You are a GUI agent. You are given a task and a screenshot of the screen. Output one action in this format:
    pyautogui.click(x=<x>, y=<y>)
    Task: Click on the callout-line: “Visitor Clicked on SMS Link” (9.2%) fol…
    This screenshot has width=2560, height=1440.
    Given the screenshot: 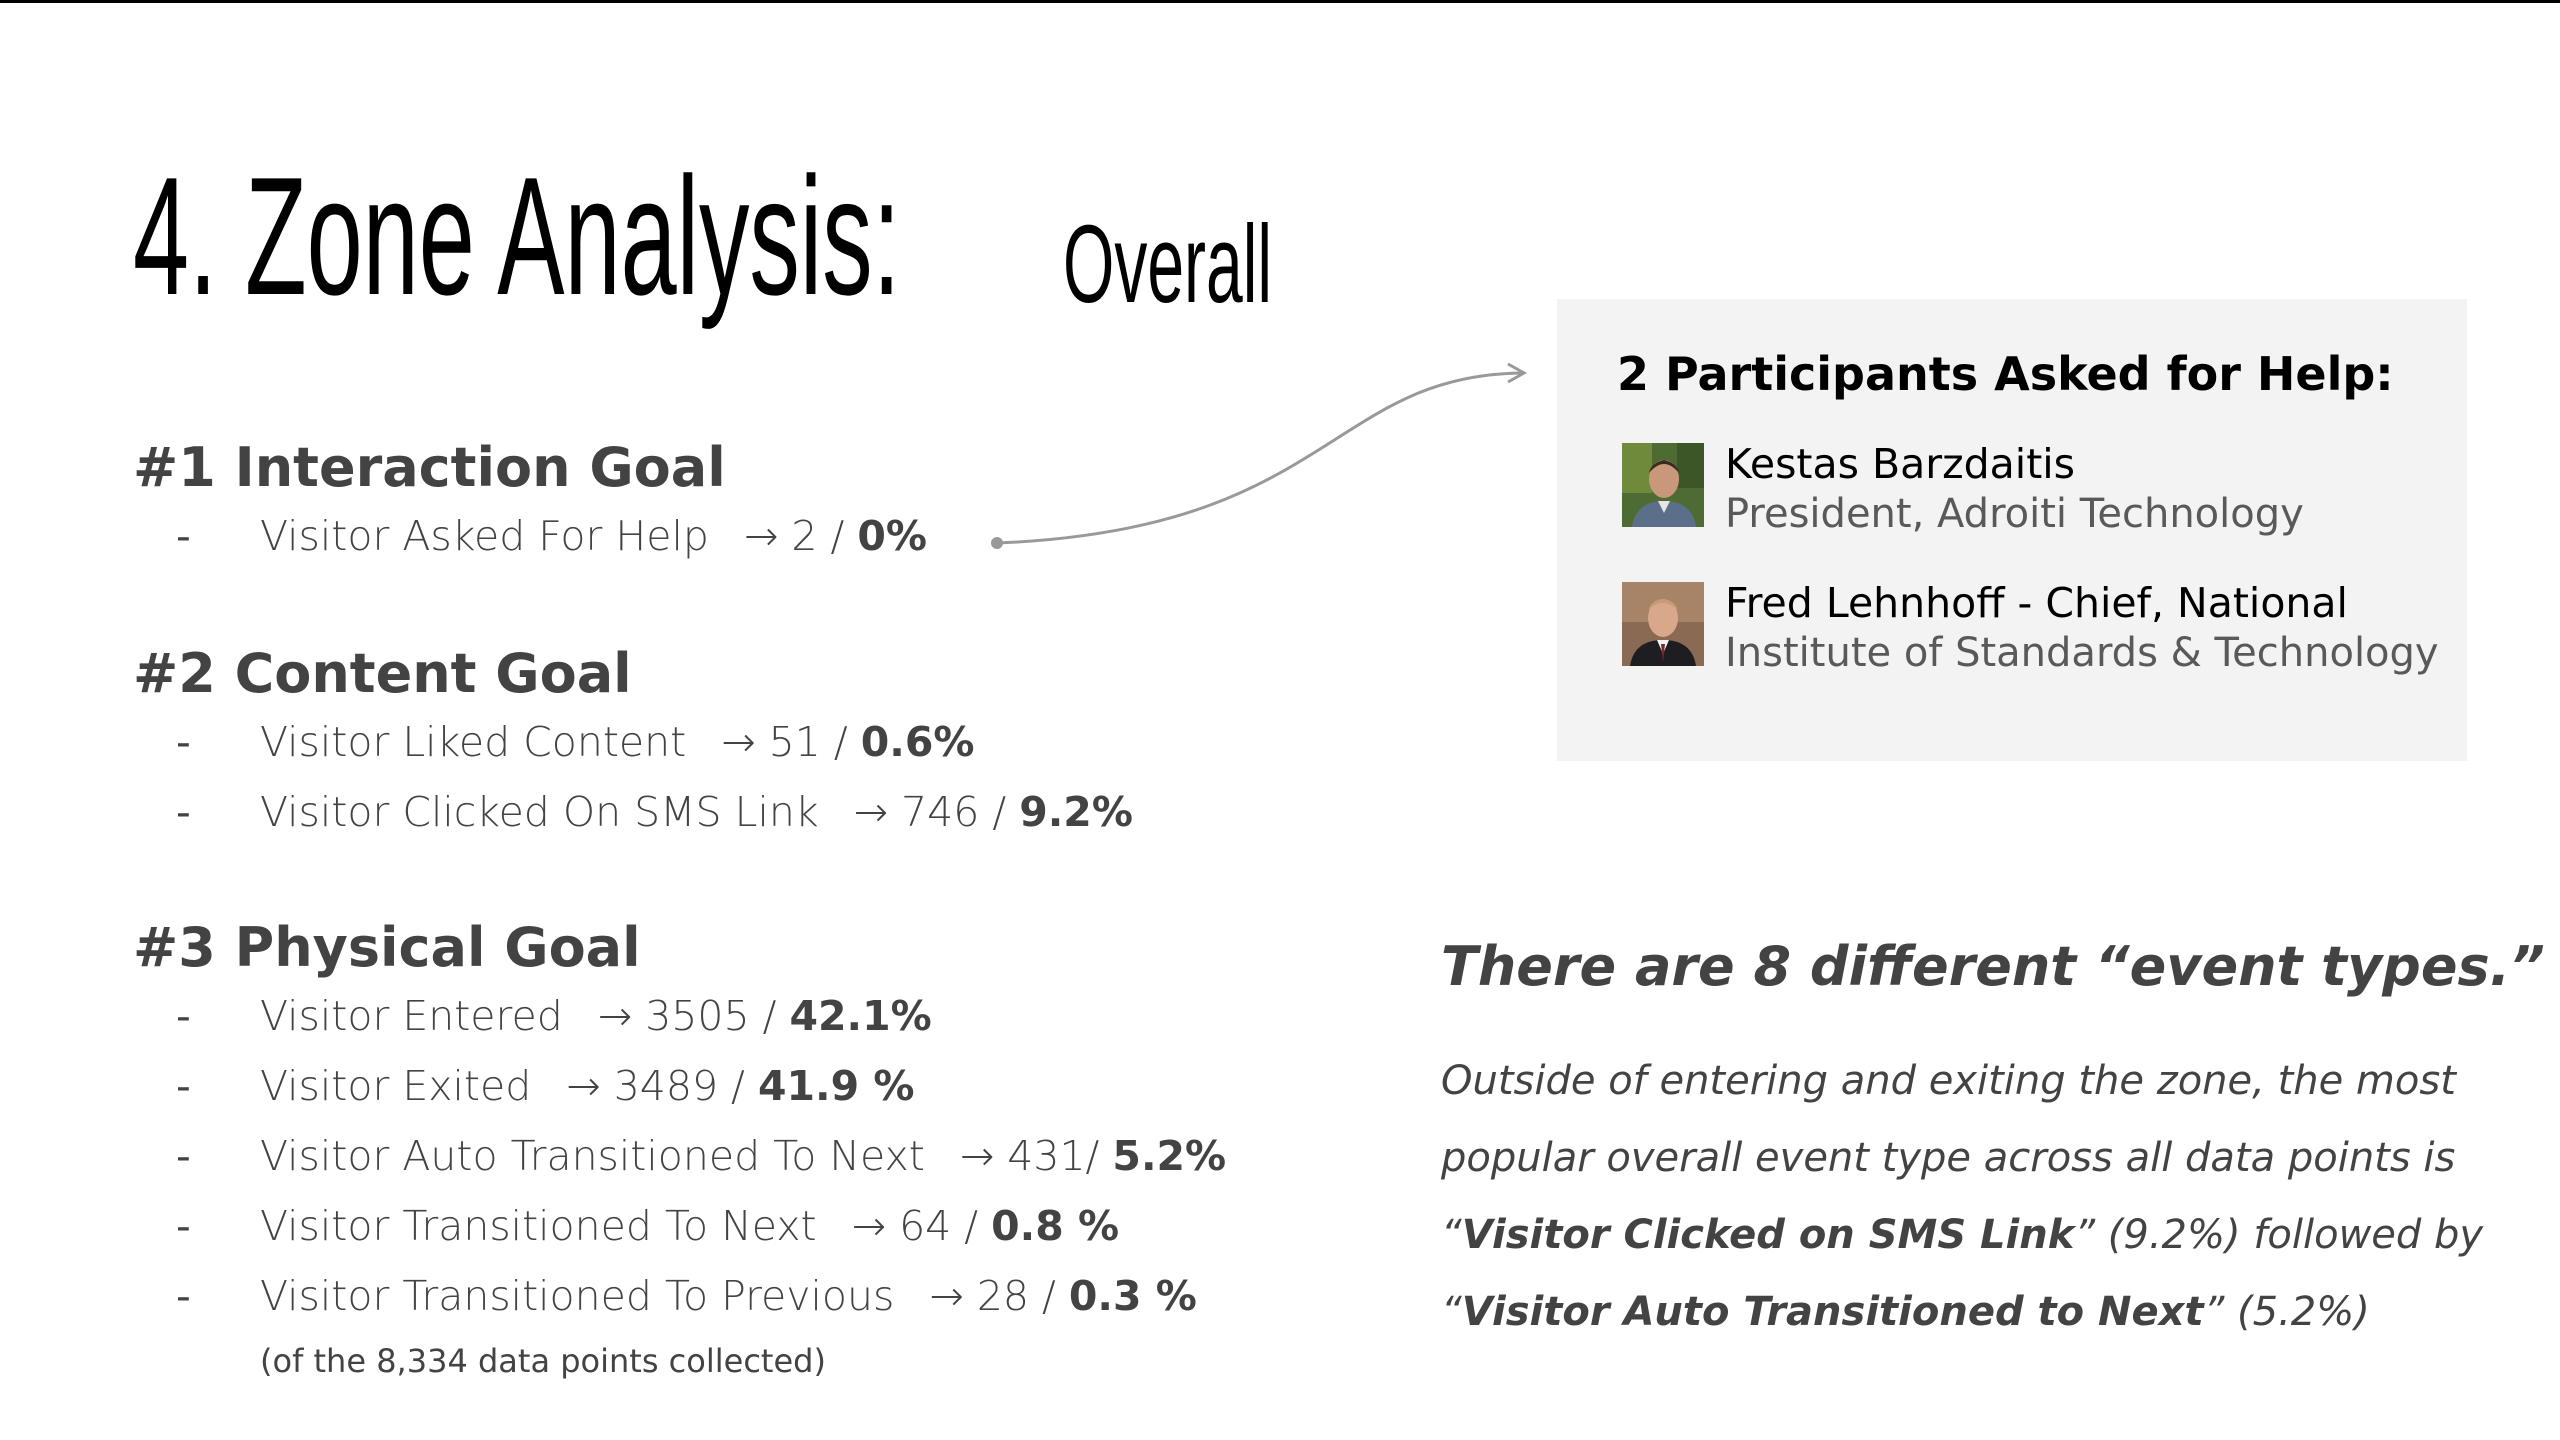 What is the action you would take?
    pyautogui.click(x=1991, y=1235)
    